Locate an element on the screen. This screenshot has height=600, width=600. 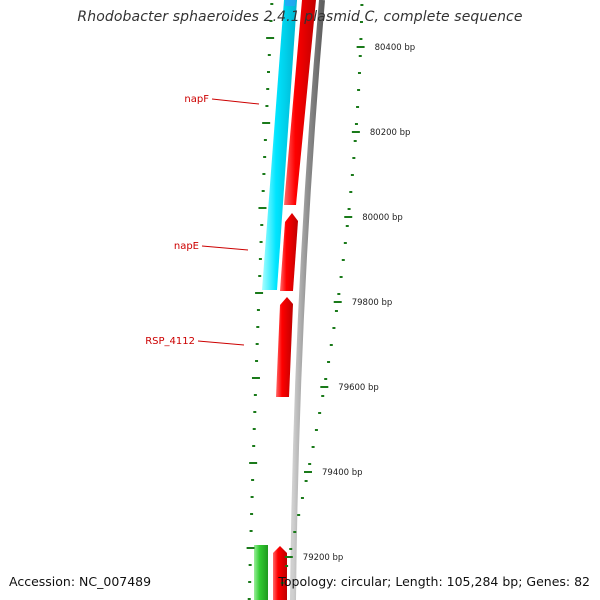
scale-label: 80200 bp is located at coordinates (390, 133).